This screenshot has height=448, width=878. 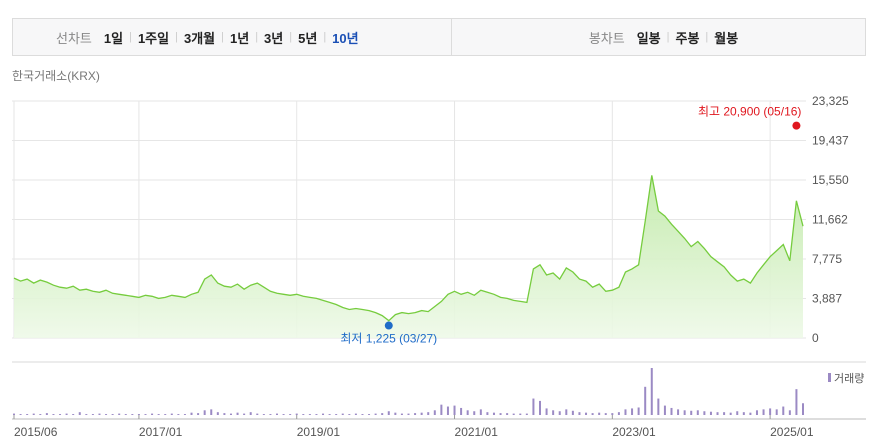 What do you see at coordinates (308, 38) in the screenshot?
I see `period-tab: 5년` at bounding box center [308, 38].